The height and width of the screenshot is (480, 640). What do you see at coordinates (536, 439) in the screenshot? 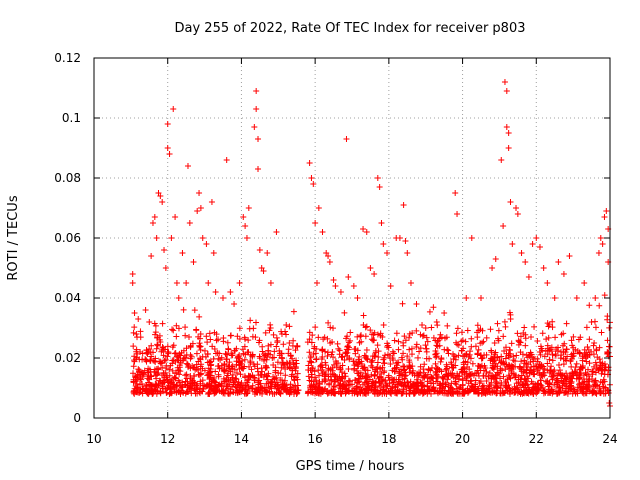
I see `x-tick-label: 22` at bounding box center [536, 439].